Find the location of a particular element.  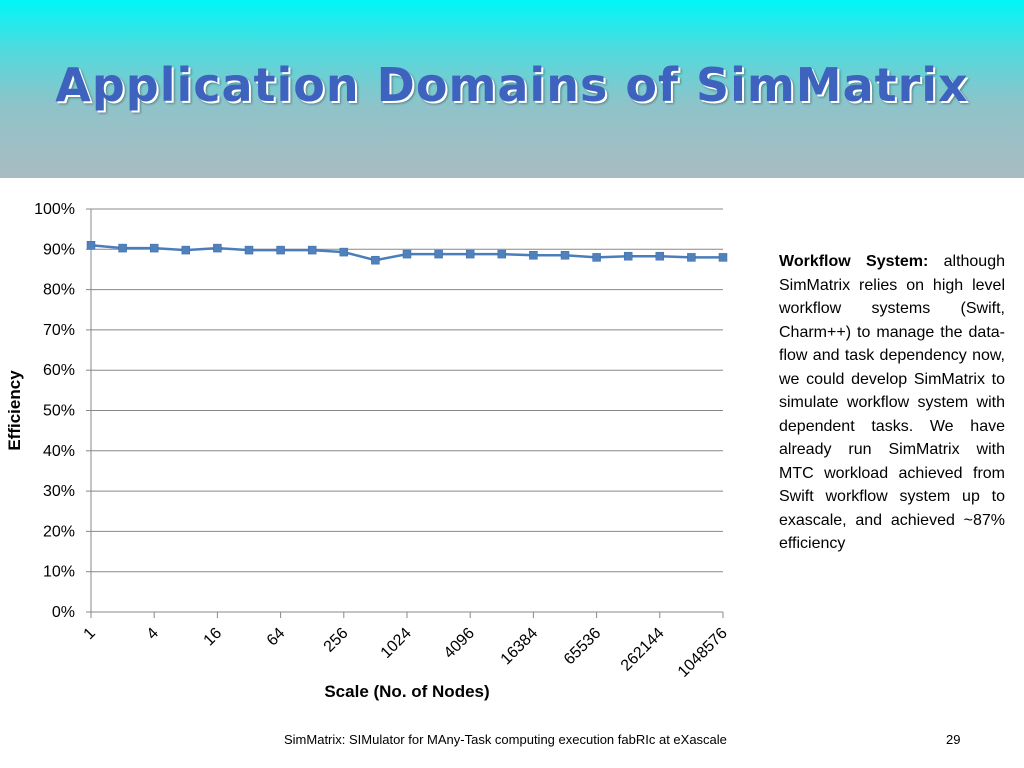

x-tick-labels: 1 4 16 64 256 1024 4096 16384 65536 262144 1048576 is located at coordinates (406, 653).